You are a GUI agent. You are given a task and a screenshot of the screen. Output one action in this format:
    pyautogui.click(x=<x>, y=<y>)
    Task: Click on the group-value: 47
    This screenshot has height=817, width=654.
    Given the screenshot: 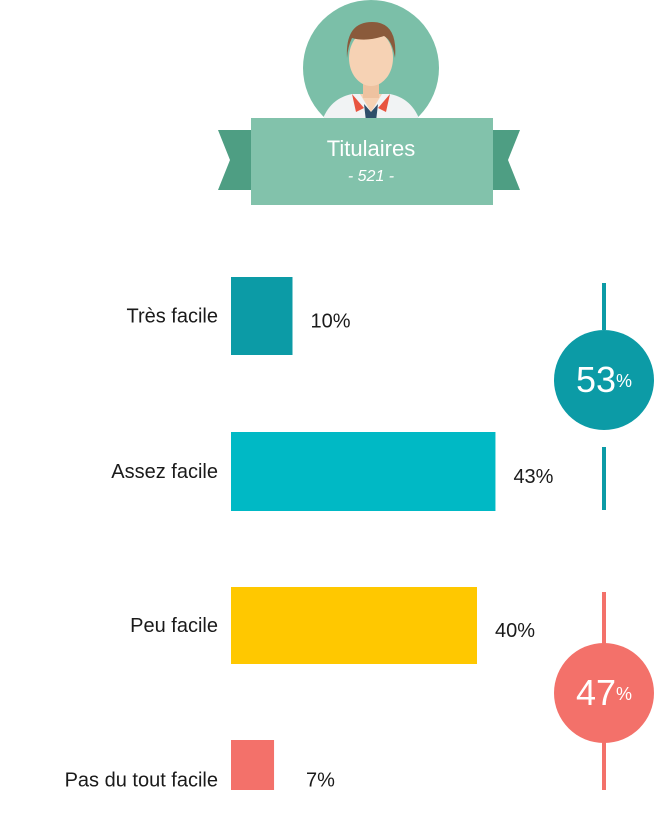 What is the action you would take?
    pyautogui.click(x=596, y=692)
    